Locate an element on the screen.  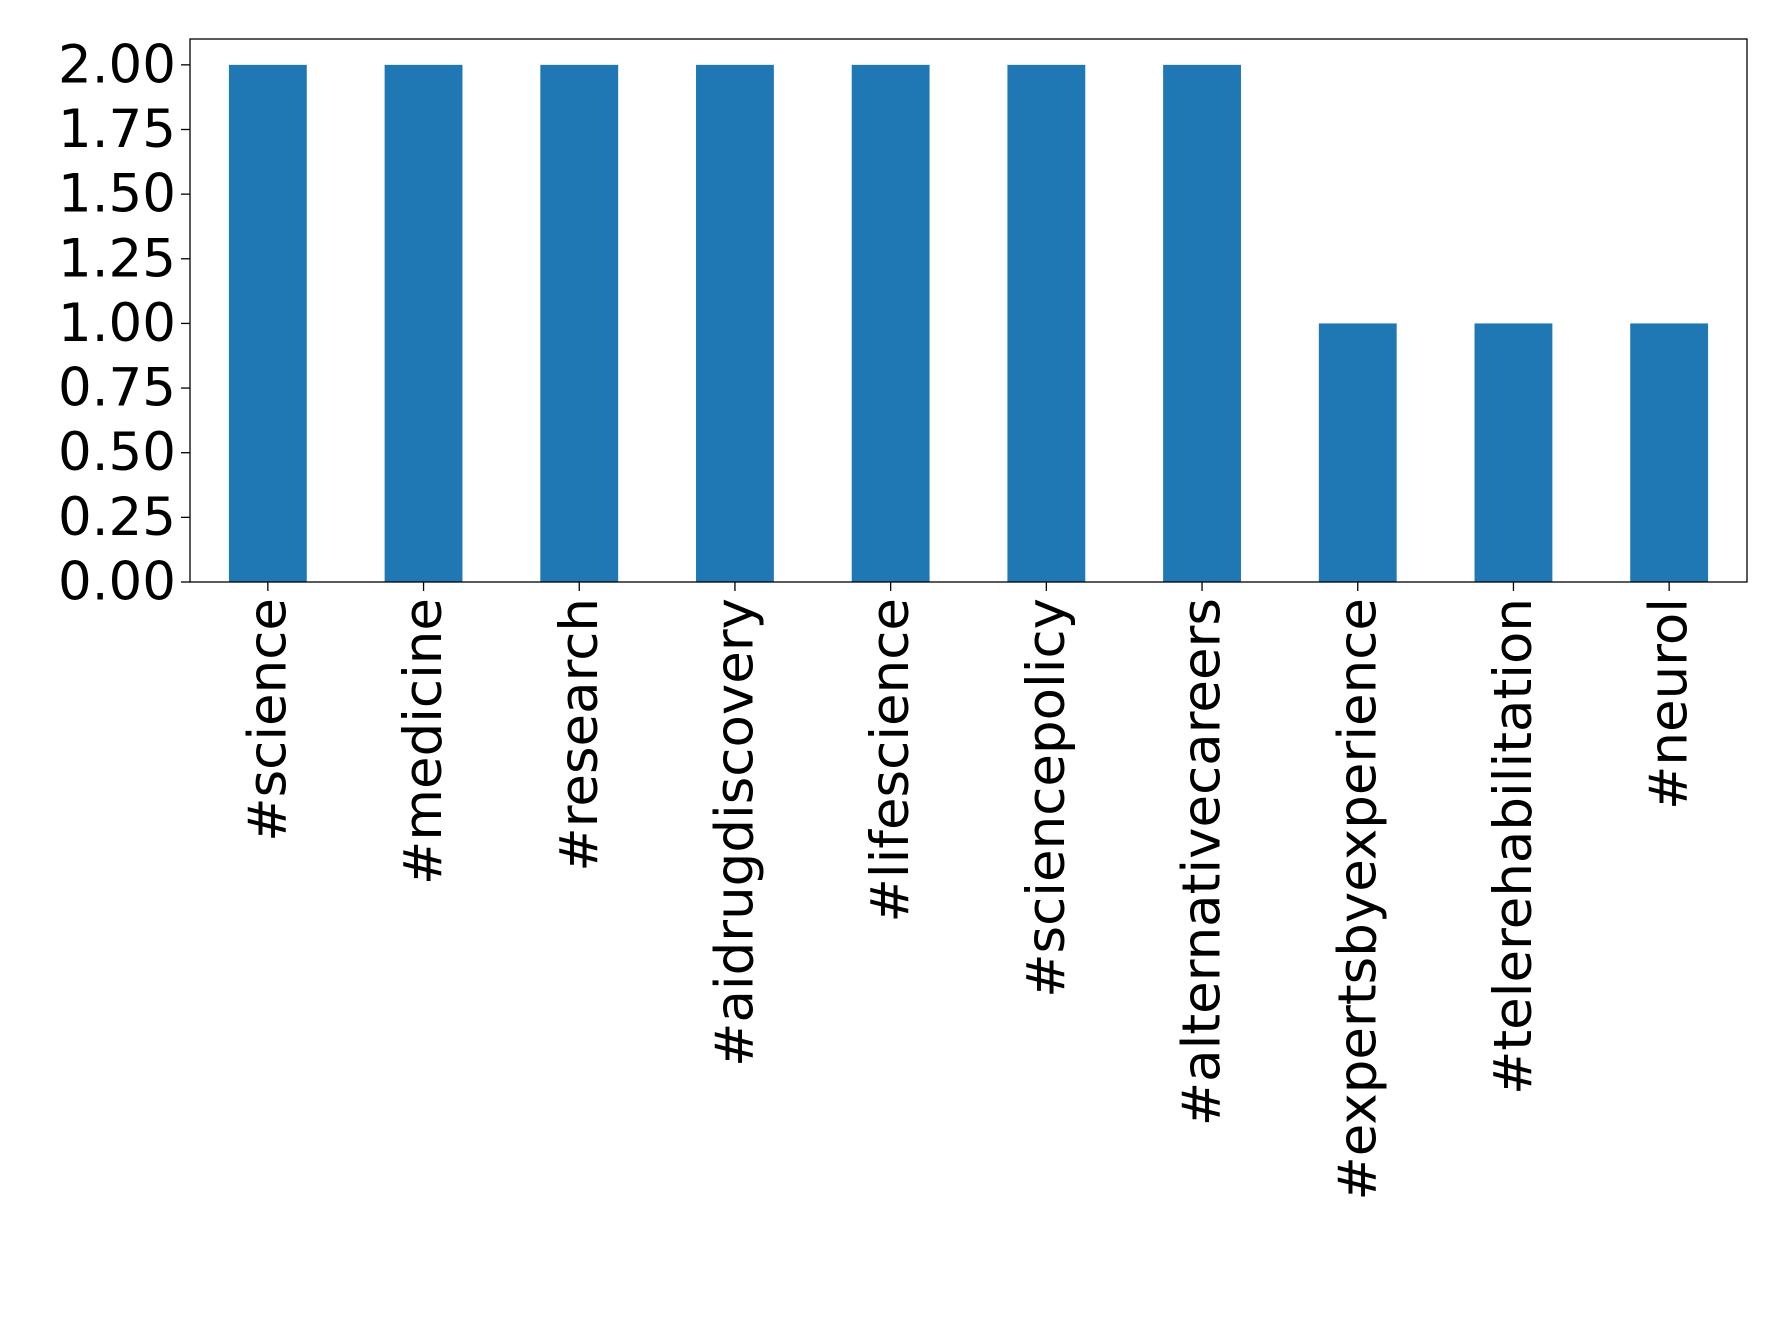
y-tick-label: 1.00 is located at coordinates (117, 323).